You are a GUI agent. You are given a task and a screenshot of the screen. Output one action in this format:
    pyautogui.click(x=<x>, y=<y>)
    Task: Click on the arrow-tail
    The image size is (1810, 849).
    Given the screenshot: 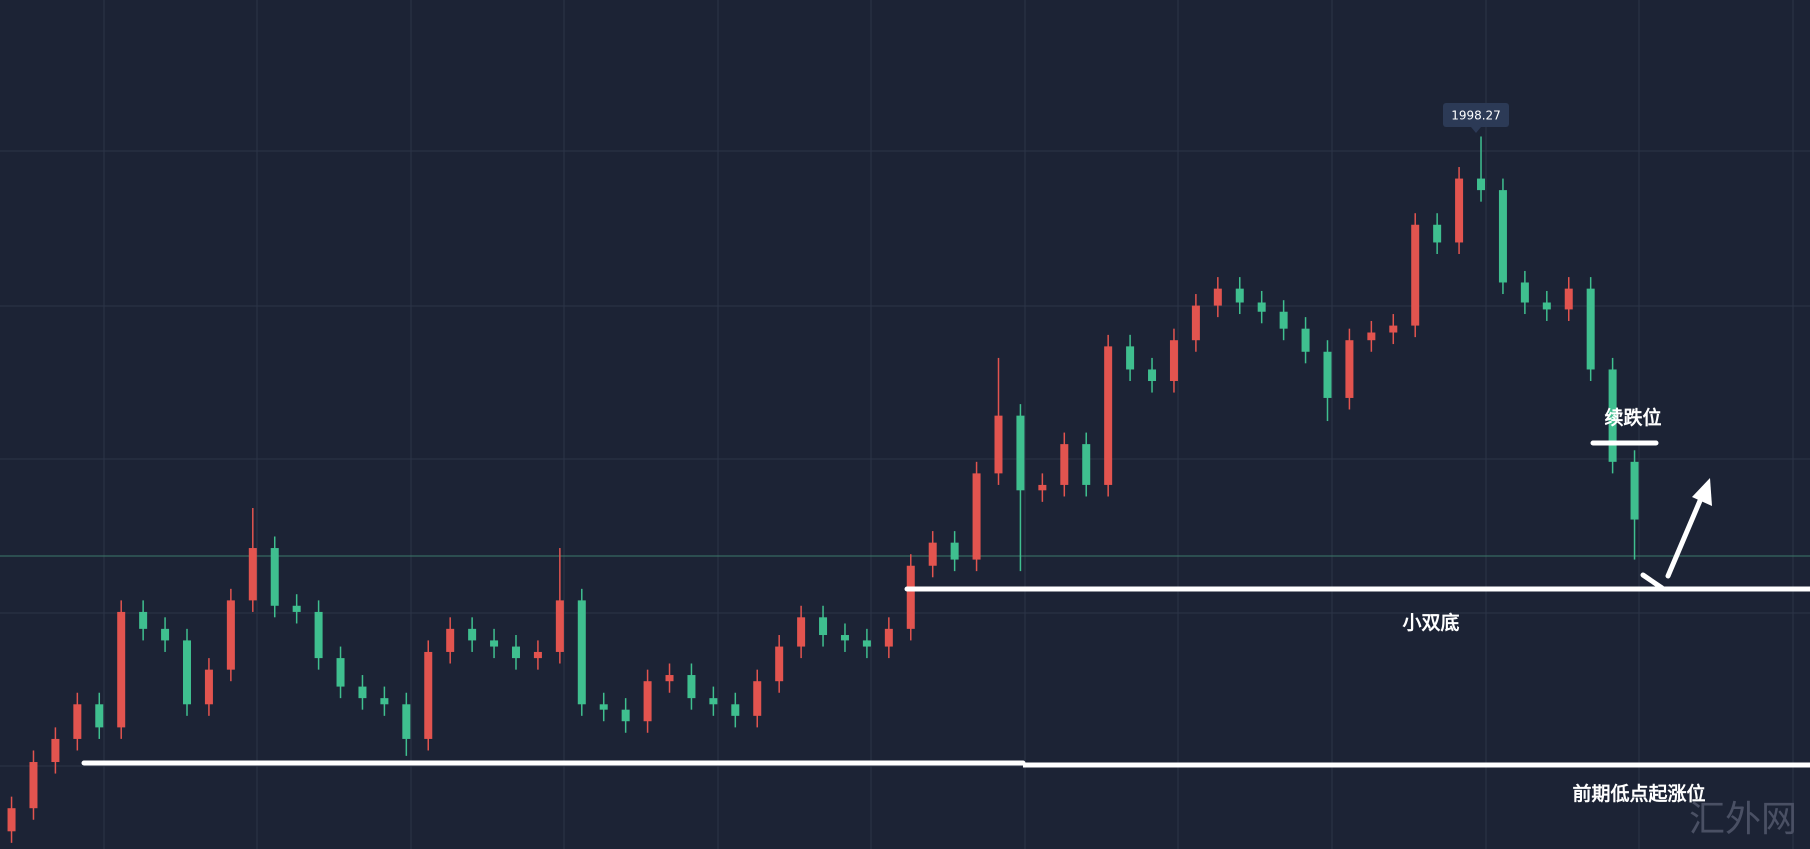 What is the action you would take?
    pyautogui.click(x=1652, y=581)
    